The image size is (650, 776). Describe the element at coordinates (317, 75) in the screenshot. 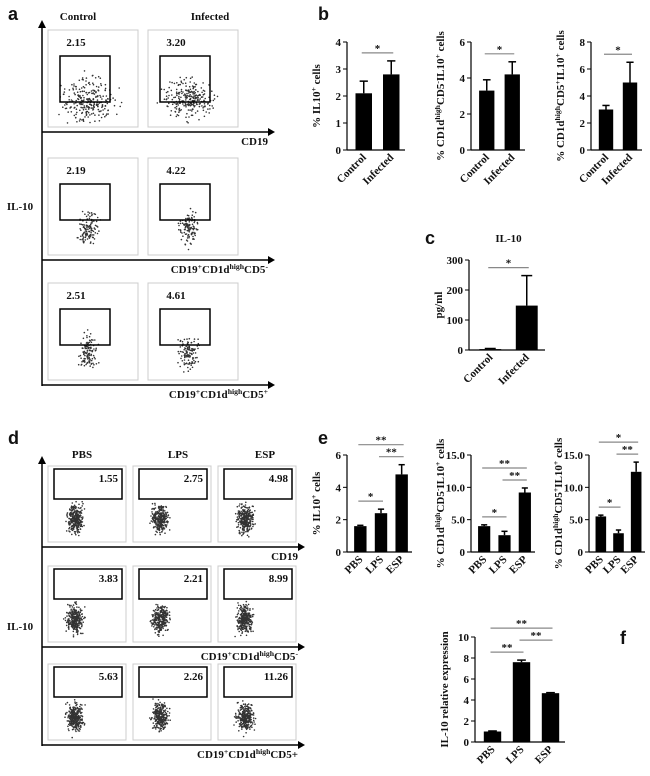

I see `label-part: cells` at that location.